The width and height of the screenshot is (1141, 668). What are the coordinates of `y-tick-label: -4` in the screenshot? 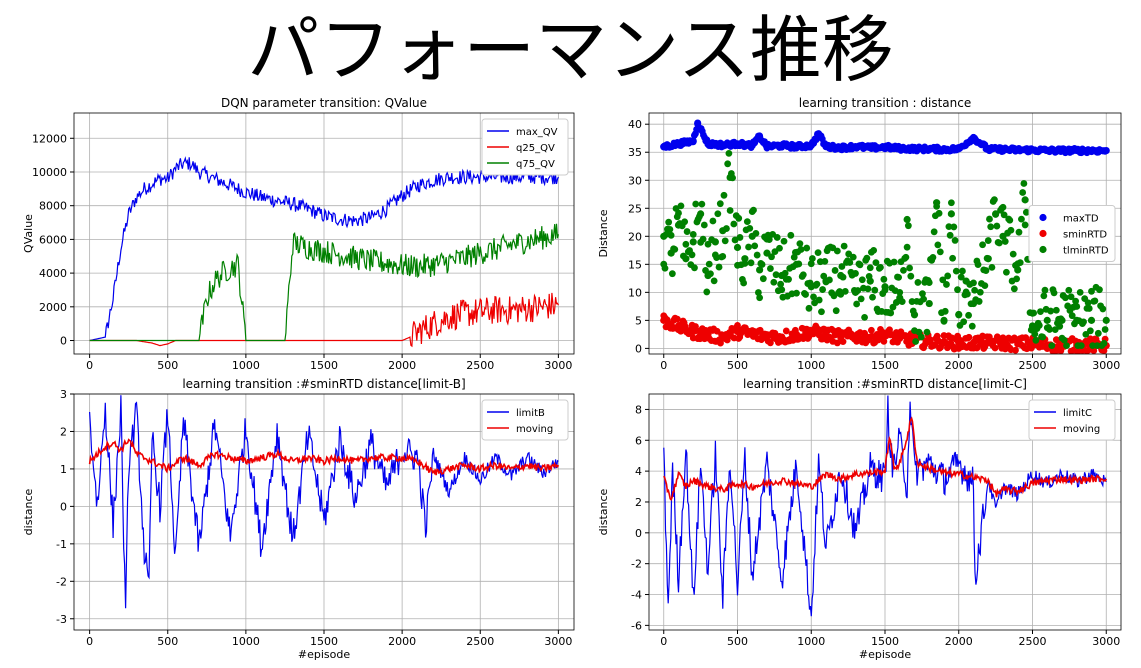 It's located at (636, 595).